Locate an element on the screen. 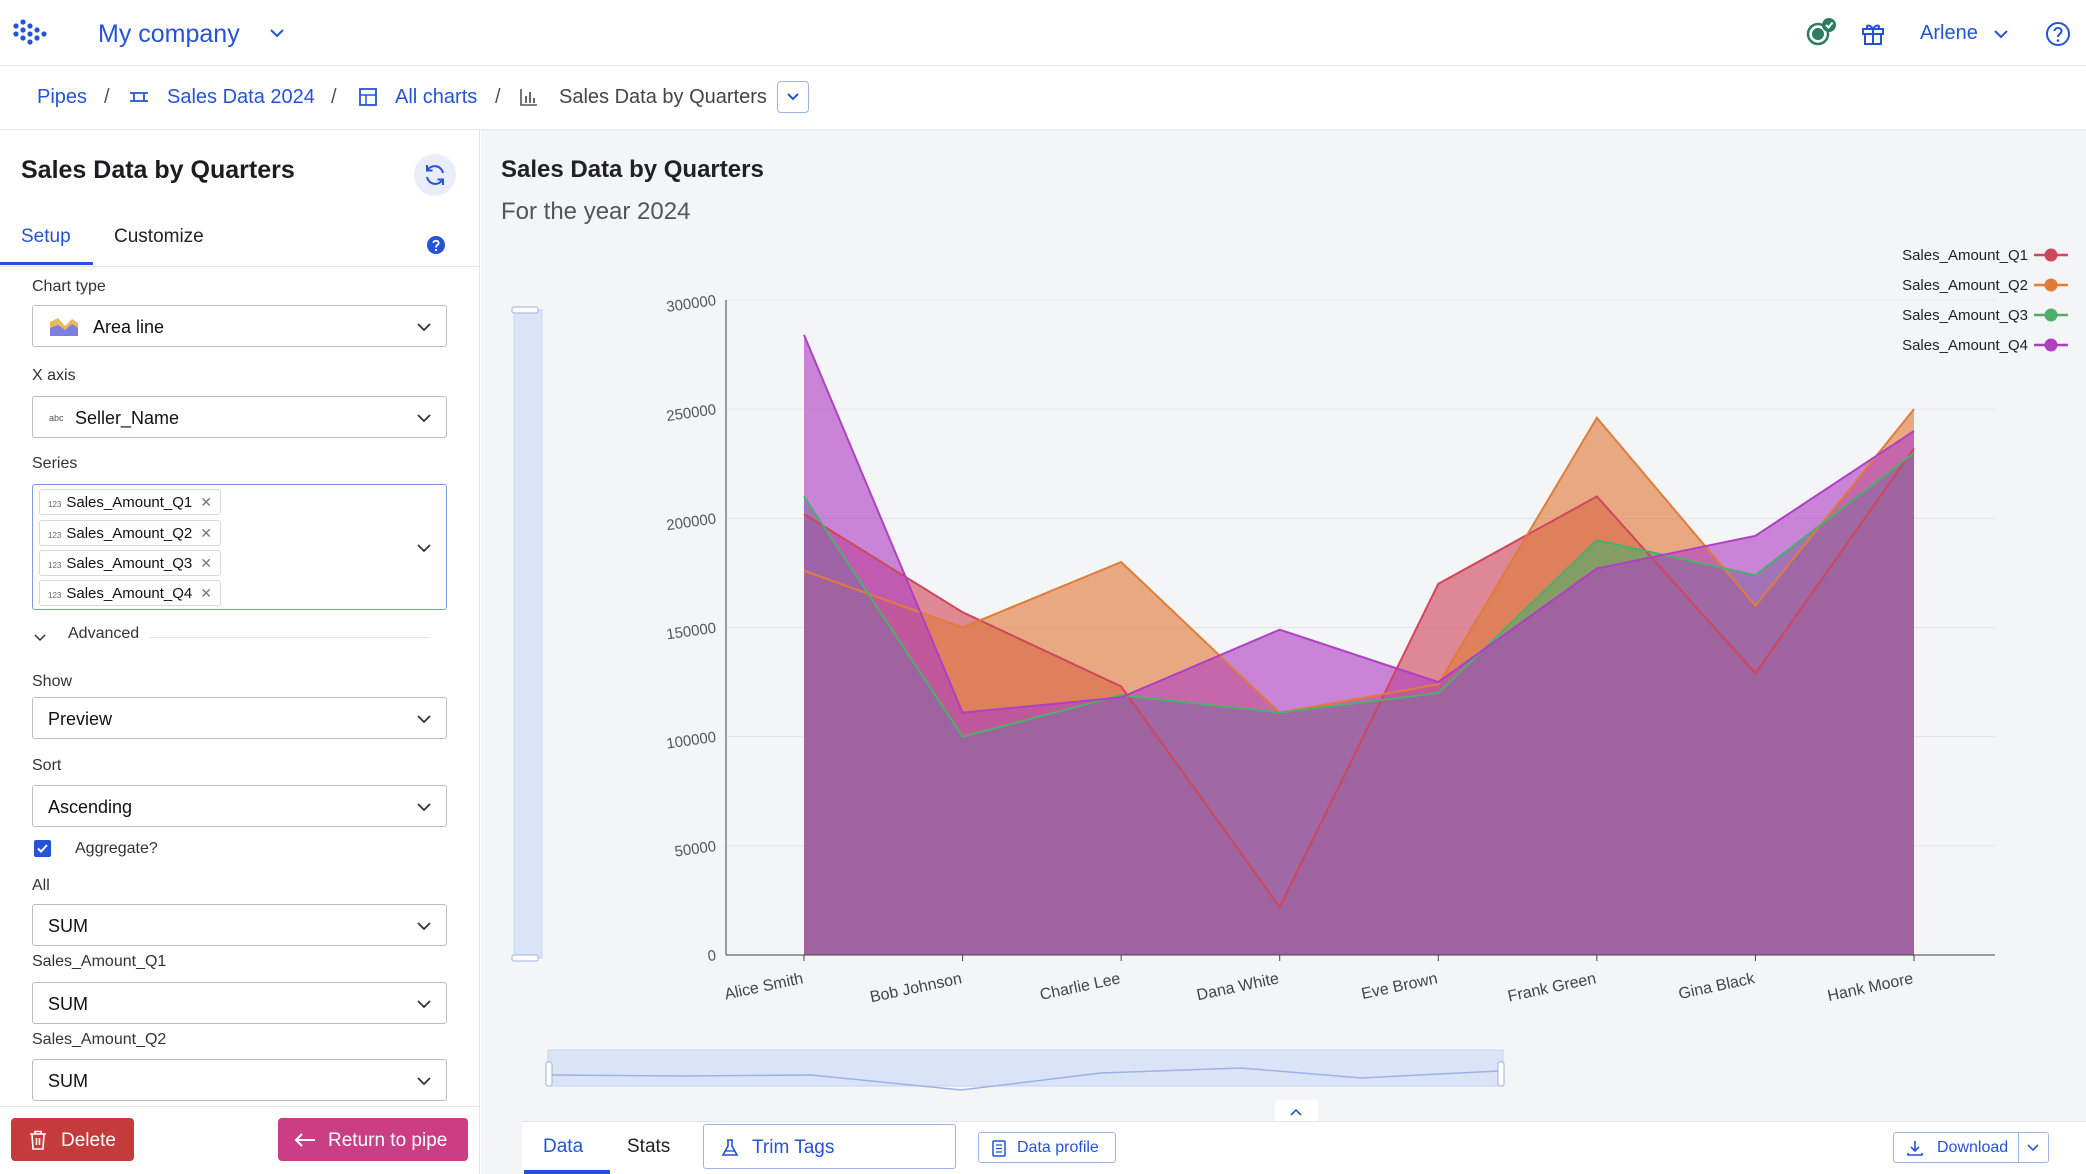 This screenshot has width=2086, height=1174. legend-swatch-dot is located at coordinates (2051, 255).